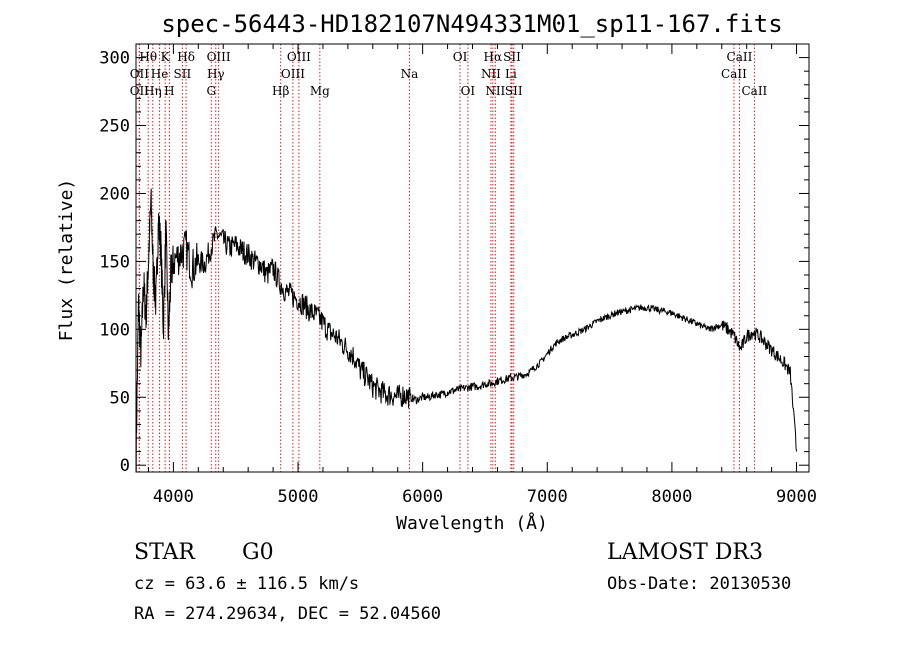 The width and height of the screenshot is (900, 649). Describe the element at coordinates (173, 497) in the screenshot. I see `x-tick-label: 4000` at that location.